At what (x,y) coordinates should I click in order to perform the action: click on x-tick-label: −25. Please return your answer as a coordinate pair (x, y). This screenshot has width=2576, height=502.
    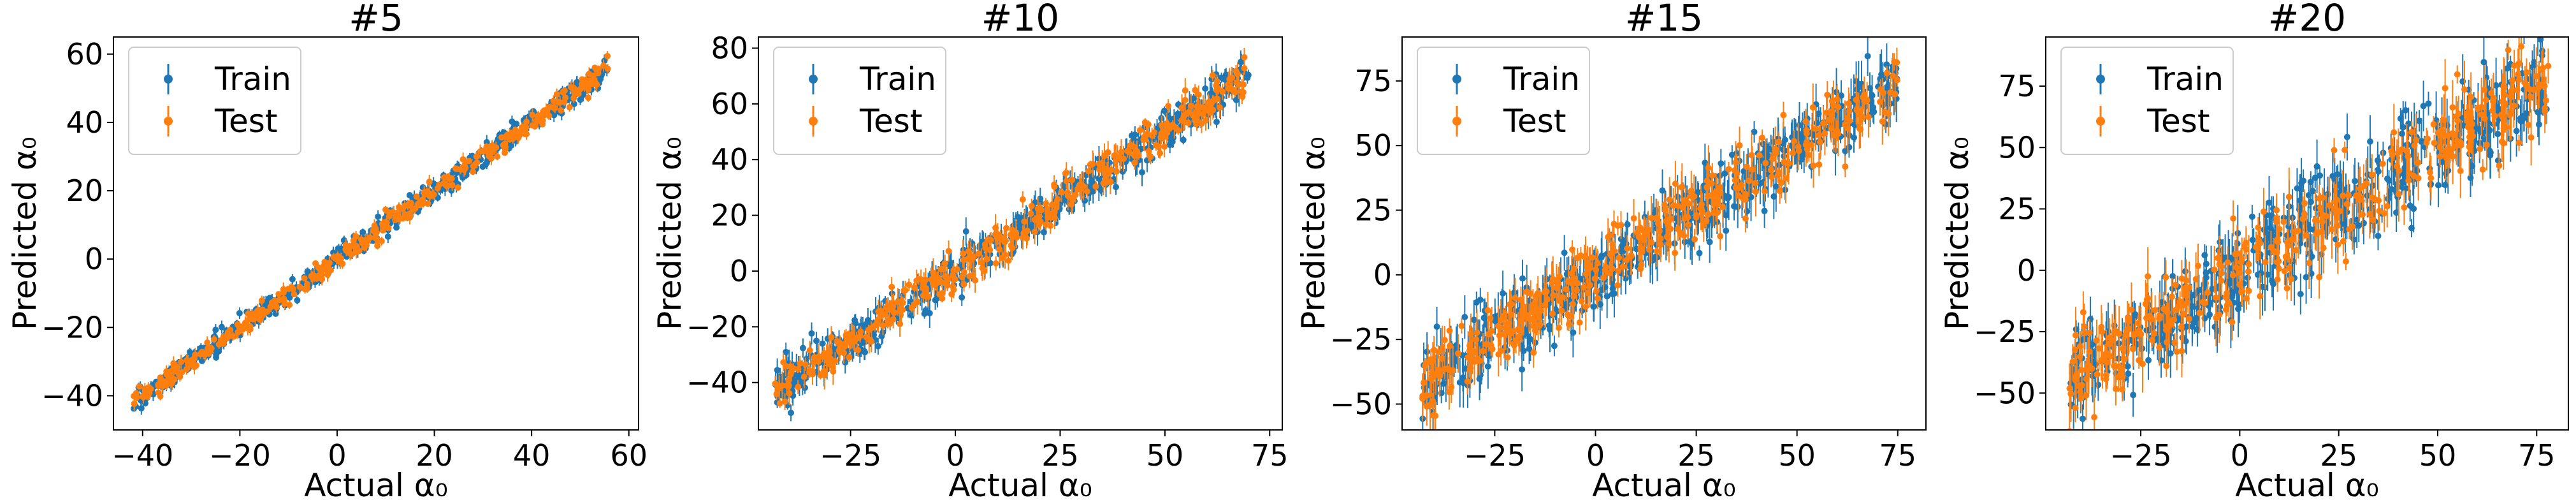
    Looking at the image, I should click on (850, 455).